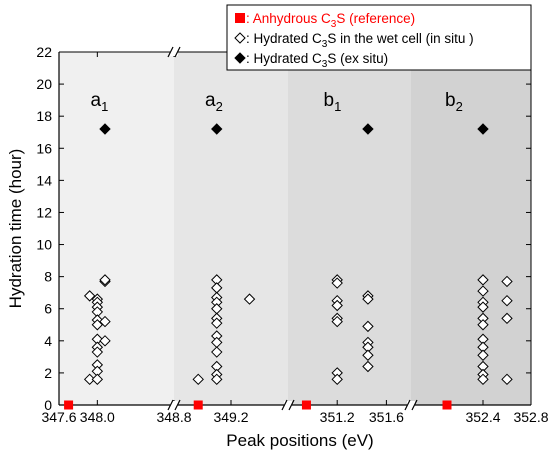 This screenshot has height=454, width=550. Describe the element at coordinates (454, 102) in the screenshot. I see `segment-label: b2` at that location.